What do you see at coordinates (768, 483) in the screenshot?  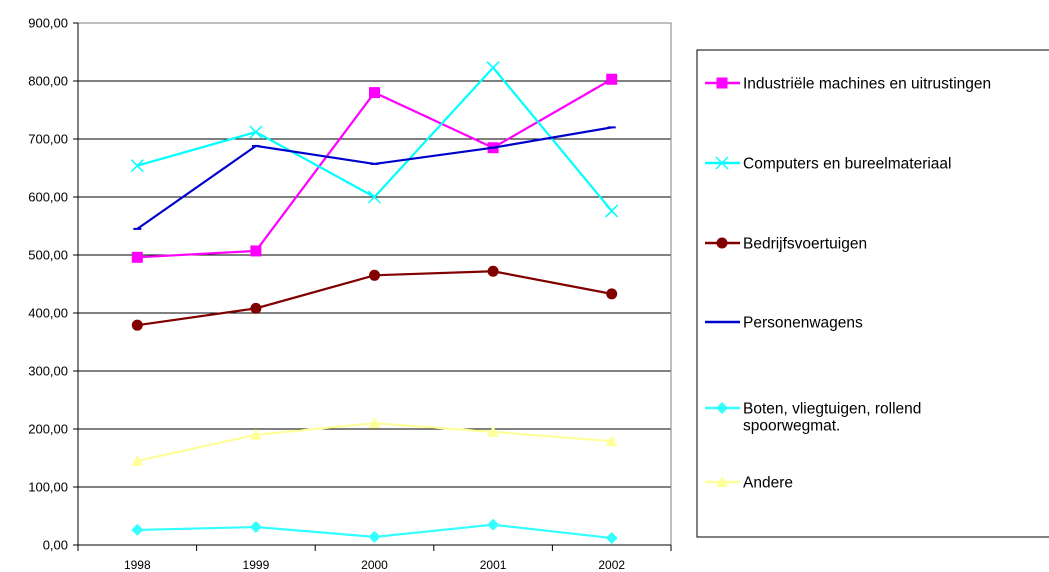 I see `legend-label: Andere` at bounding box center [768, 483].